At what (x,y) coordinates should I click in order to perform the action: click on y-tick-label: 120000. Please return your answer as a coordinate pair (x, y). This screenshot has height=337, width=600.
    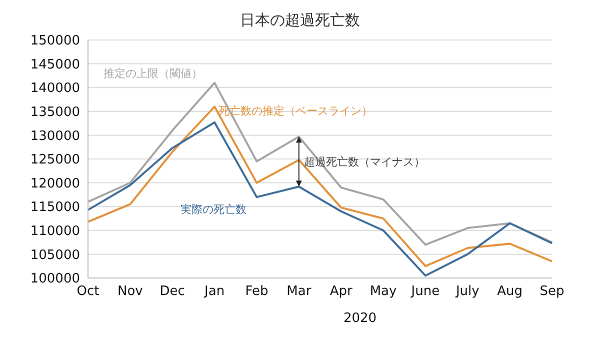
    Looking at the image, I should click on (55, 184).